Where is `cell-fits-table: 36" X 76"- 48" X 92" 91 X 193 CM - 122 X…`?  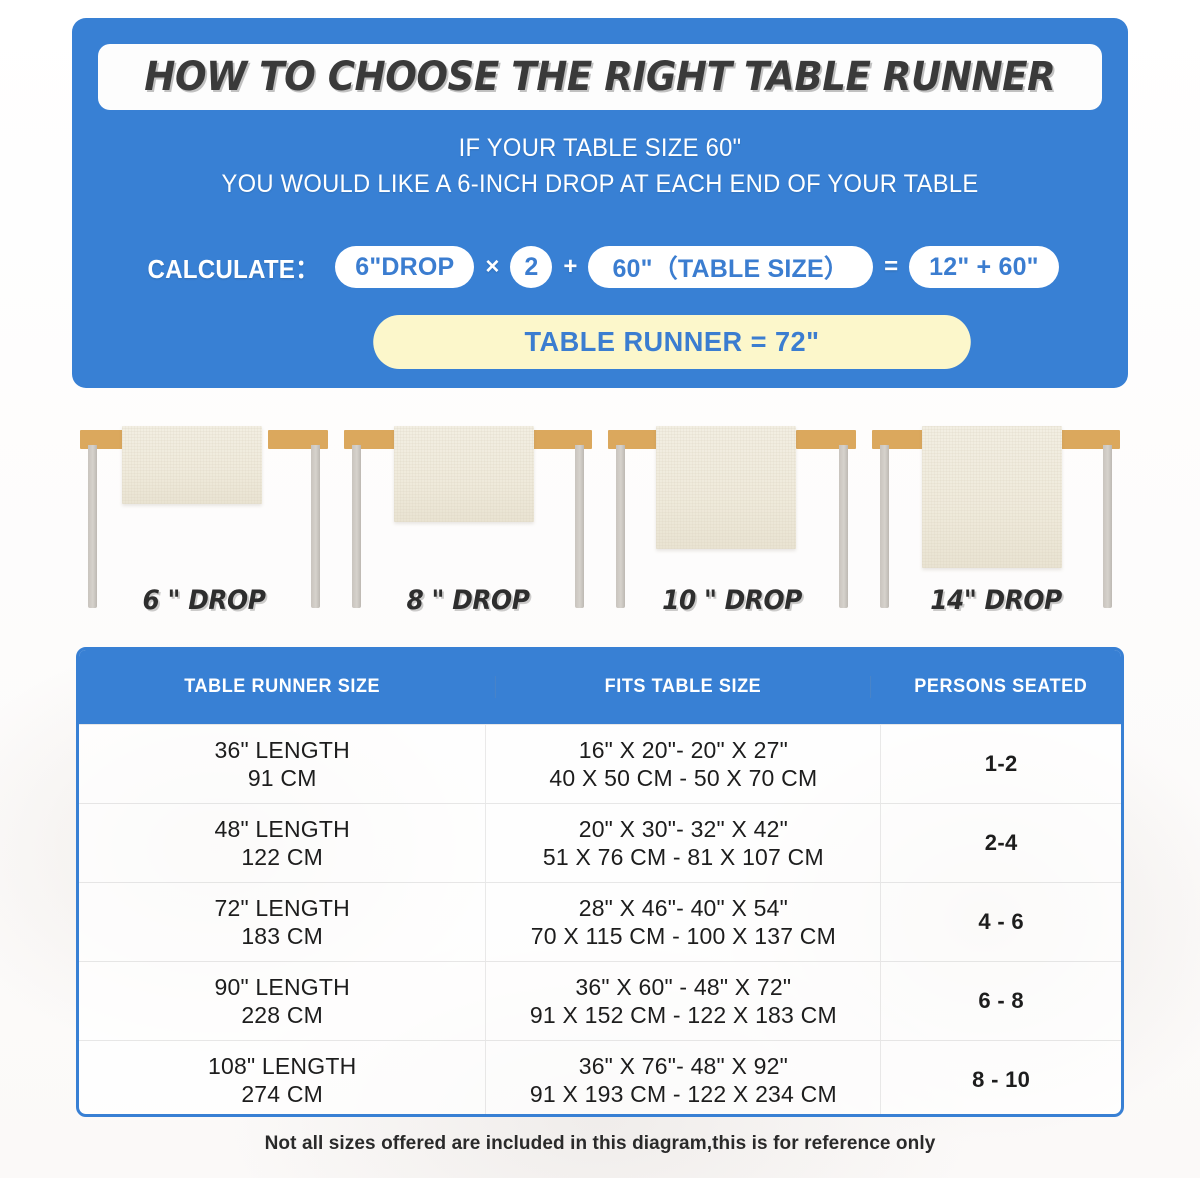
cell-fits-table: 36" X 76"- 48" X 92" 91 X 193 CM - 122 X… is located at coordinates (683, 1077).